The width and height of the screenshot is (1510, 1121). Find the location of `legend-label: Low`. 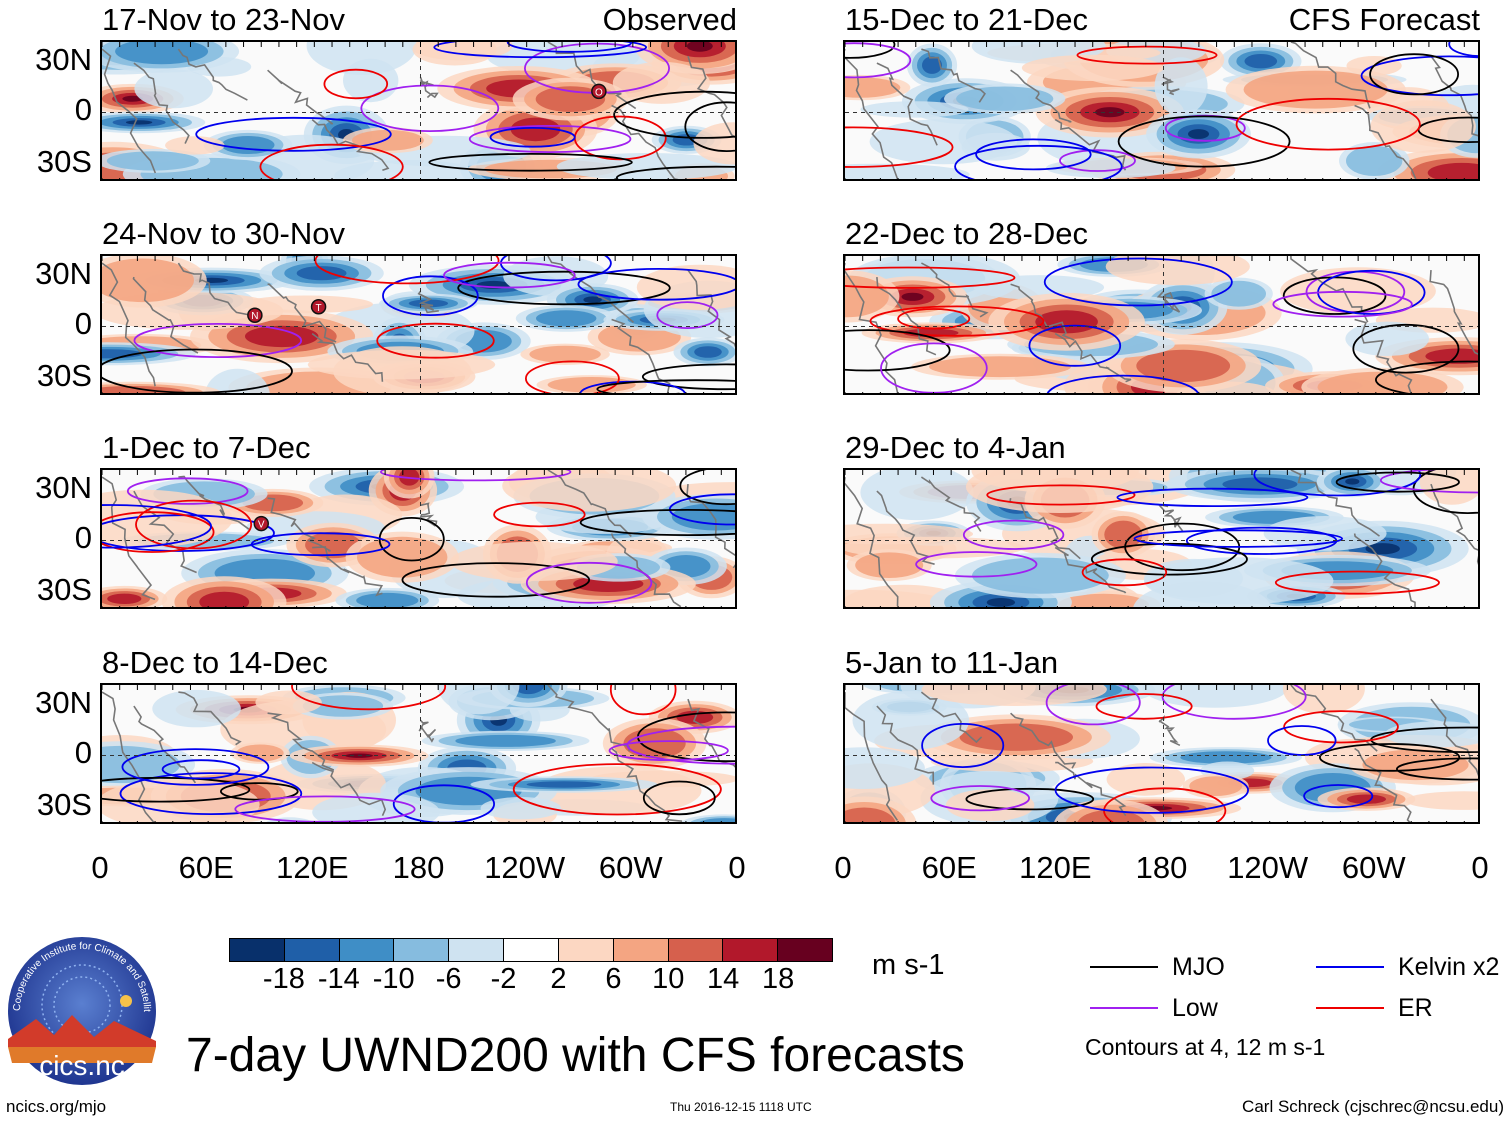

legend-label: Low is located at coordinates (1195, 1008).